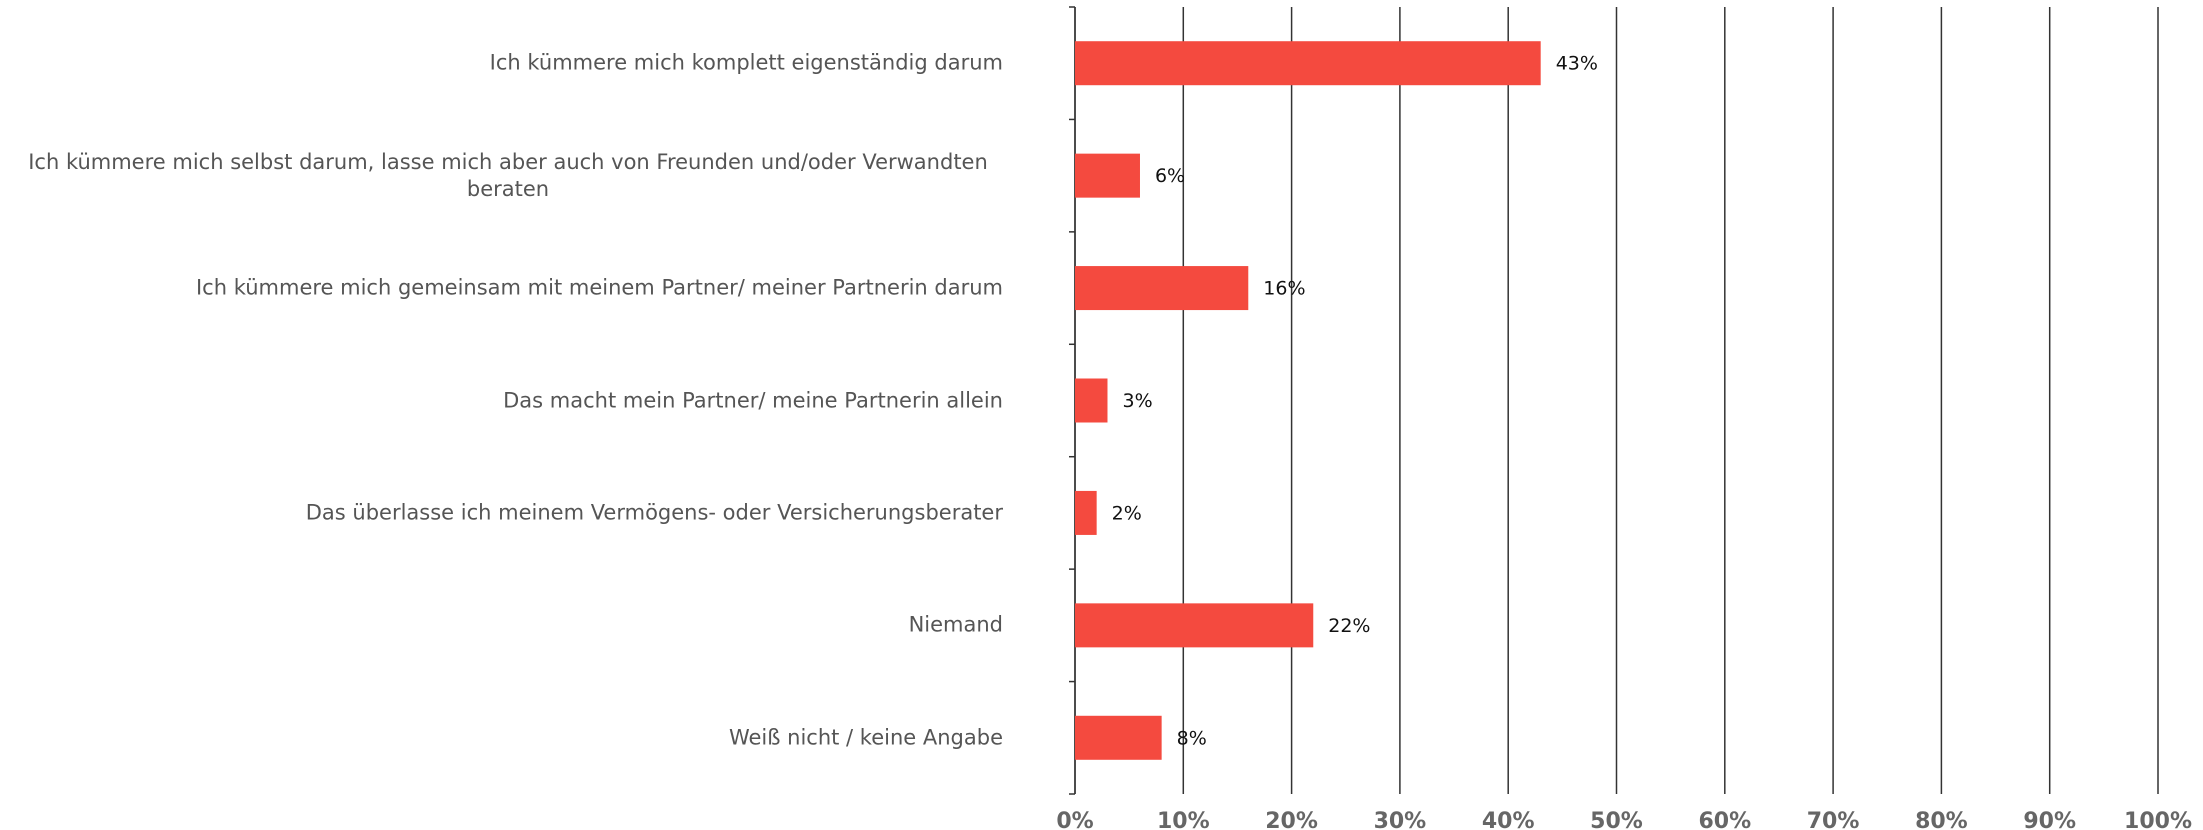 This screenshot has height=830, width=2203. What do you see at coordinates (1508, 819) in the screenshot?
I see `x-tick-label: 40%` at bounding box center [1508, 819].